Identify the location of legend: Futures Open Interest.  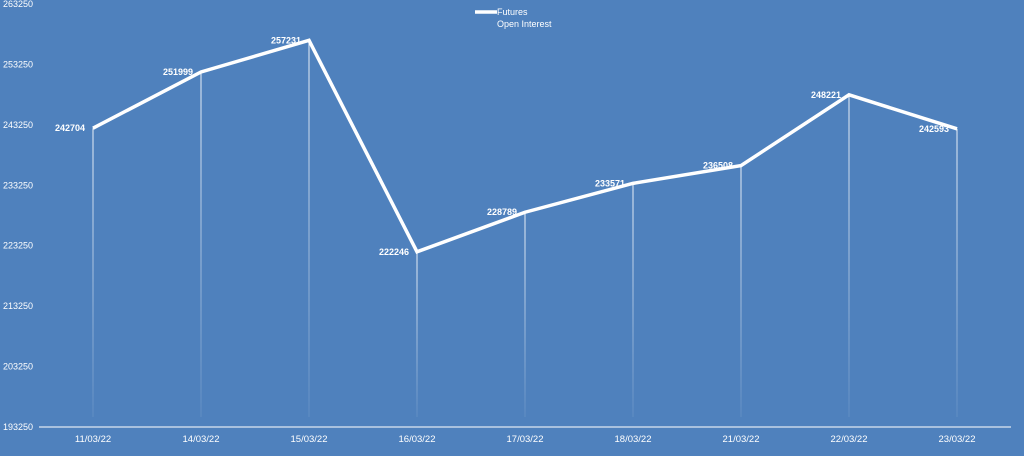
(513, 18).